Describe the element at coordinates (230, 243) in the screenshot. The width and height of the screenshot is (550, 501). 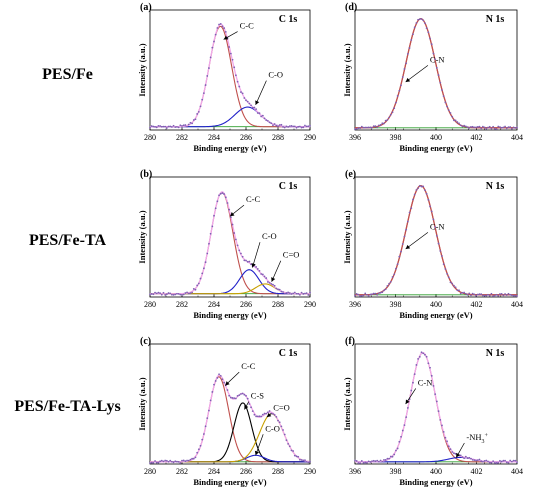
I see `envelope-fit` at that location.